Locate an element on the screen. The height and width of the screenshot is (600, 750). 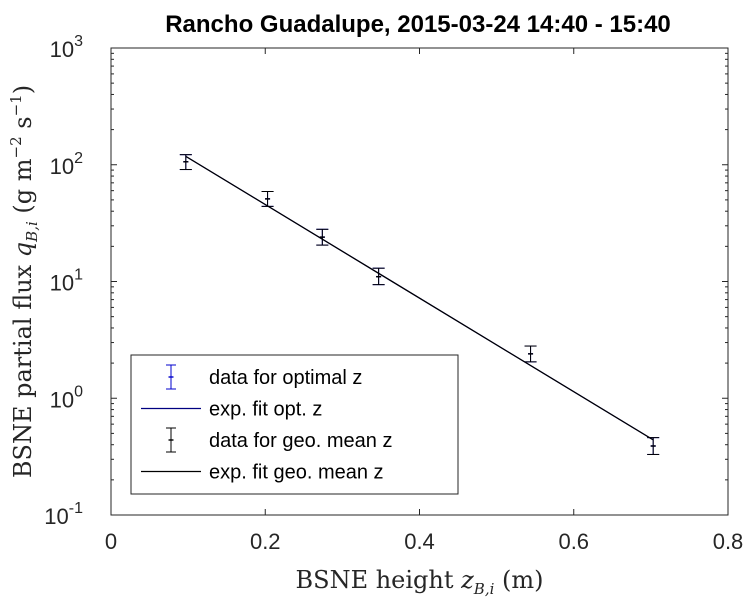
x-label-sub: B,i is located at coordinates (484, 589).